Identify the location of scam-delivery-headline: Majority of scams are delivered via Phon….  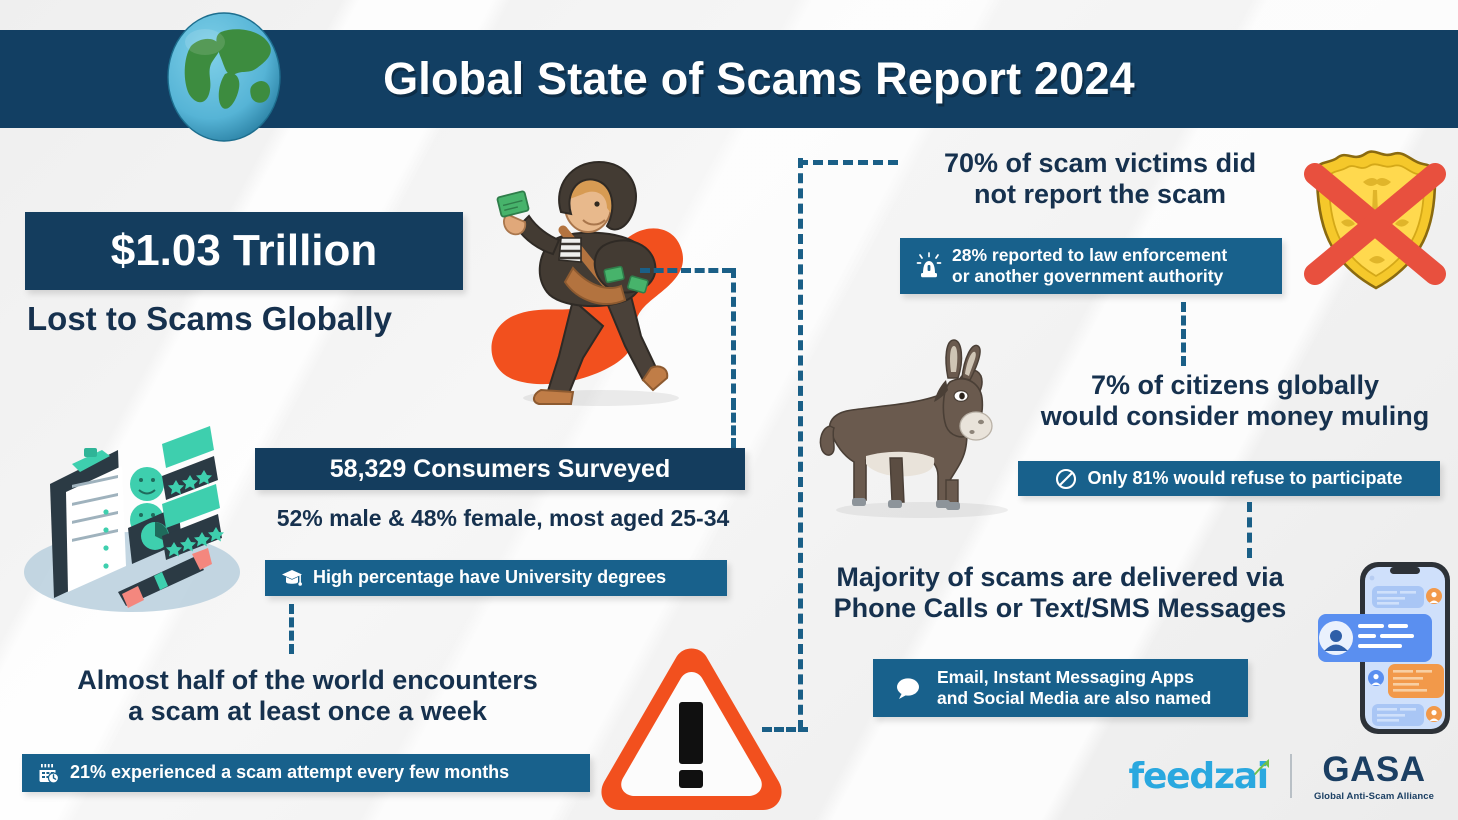
(1060, 593).